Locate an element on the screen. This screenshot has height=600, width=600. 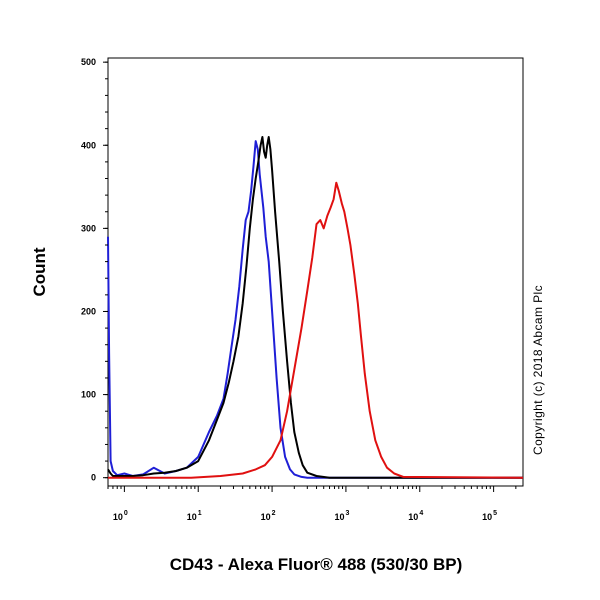
y-axis: 0 100 200 300 400 500 is located at coordinates (94, 270).